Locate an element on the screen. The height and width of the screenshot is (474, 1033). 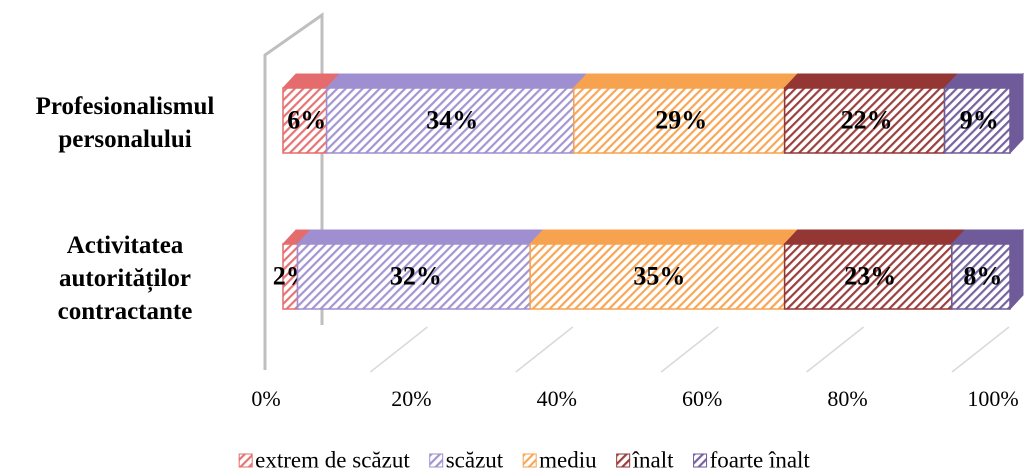
x-tick-label: 100% is located at coordinates (992, 398).